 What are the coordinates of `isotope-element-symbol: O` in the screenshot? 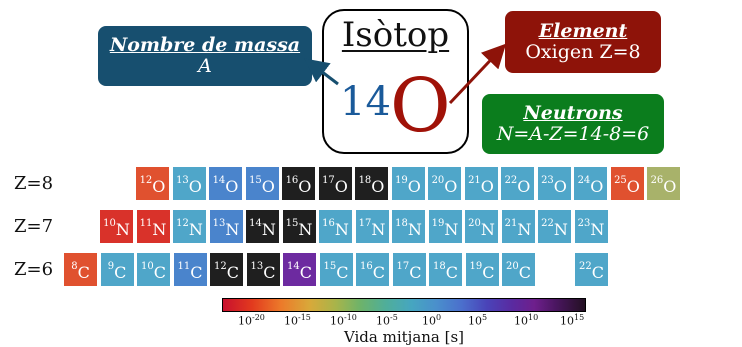 It's located at (420, 106).